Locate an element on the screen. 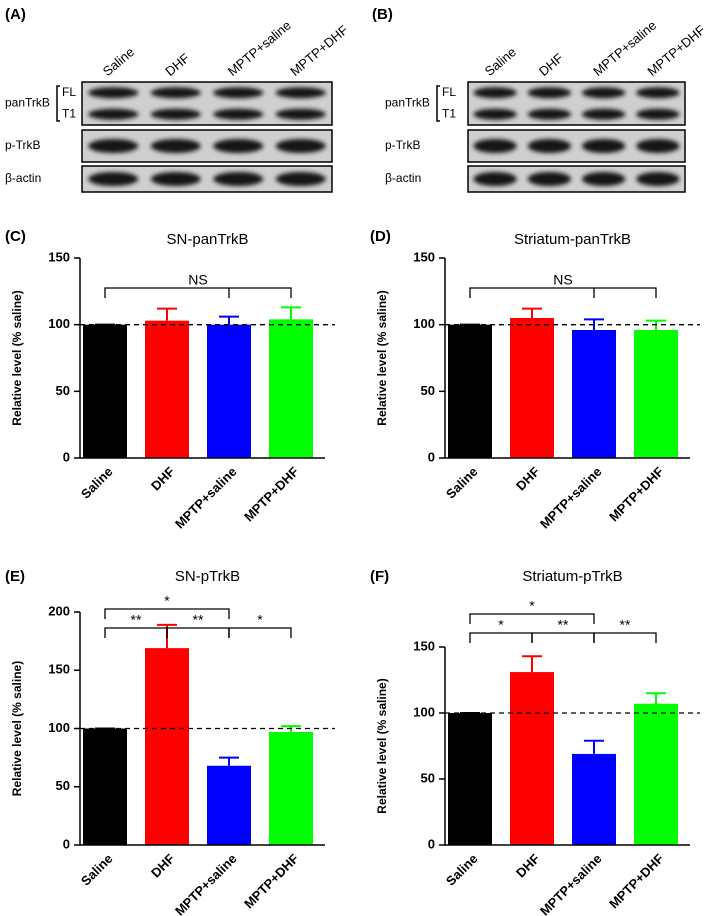  panel-label: (F) is located at coordinates (379, 576).